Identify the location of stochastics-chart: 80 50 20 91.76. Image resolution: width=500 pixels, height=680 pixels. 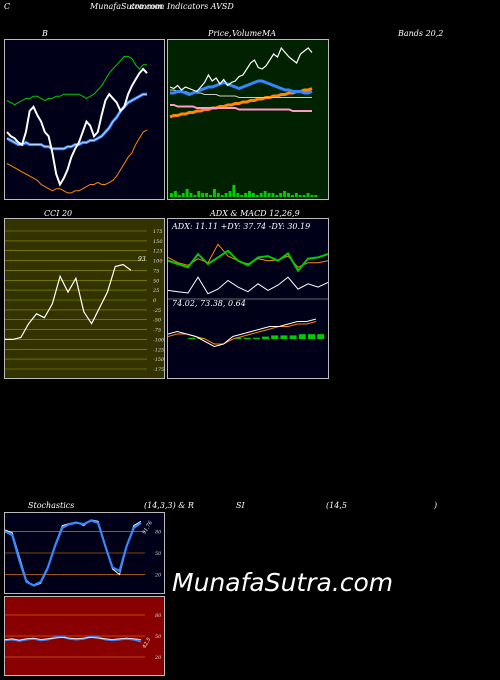
(83, 553).